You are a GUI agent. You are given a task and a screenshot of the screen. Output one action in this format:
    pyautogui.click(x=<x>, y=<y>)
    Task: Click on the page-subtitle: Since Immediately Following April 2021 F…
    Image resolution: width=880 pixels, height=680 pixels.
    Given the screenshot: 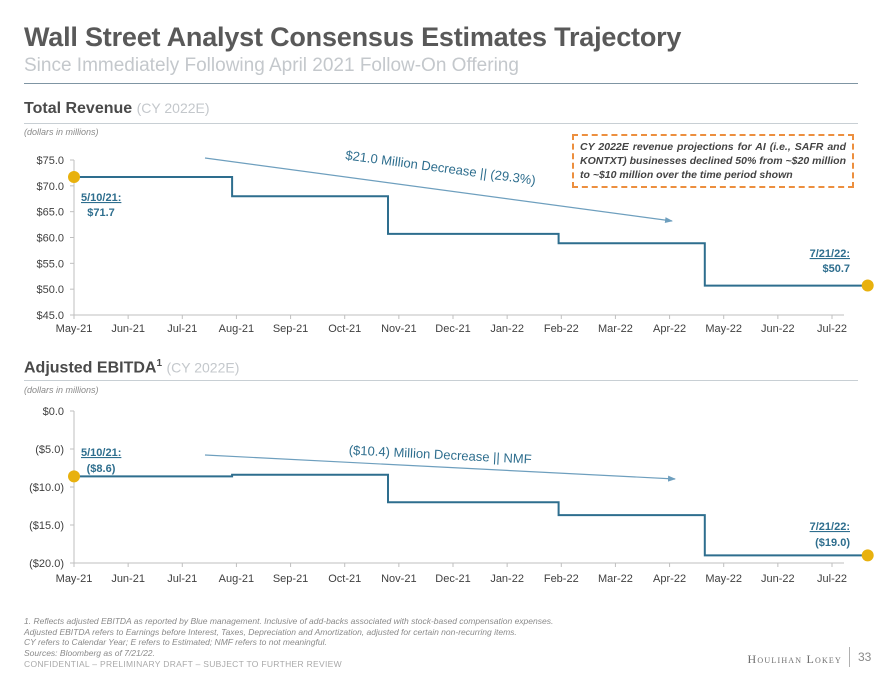 What is the action you would take?
    pyautogui.click(x=271, y=65)
    